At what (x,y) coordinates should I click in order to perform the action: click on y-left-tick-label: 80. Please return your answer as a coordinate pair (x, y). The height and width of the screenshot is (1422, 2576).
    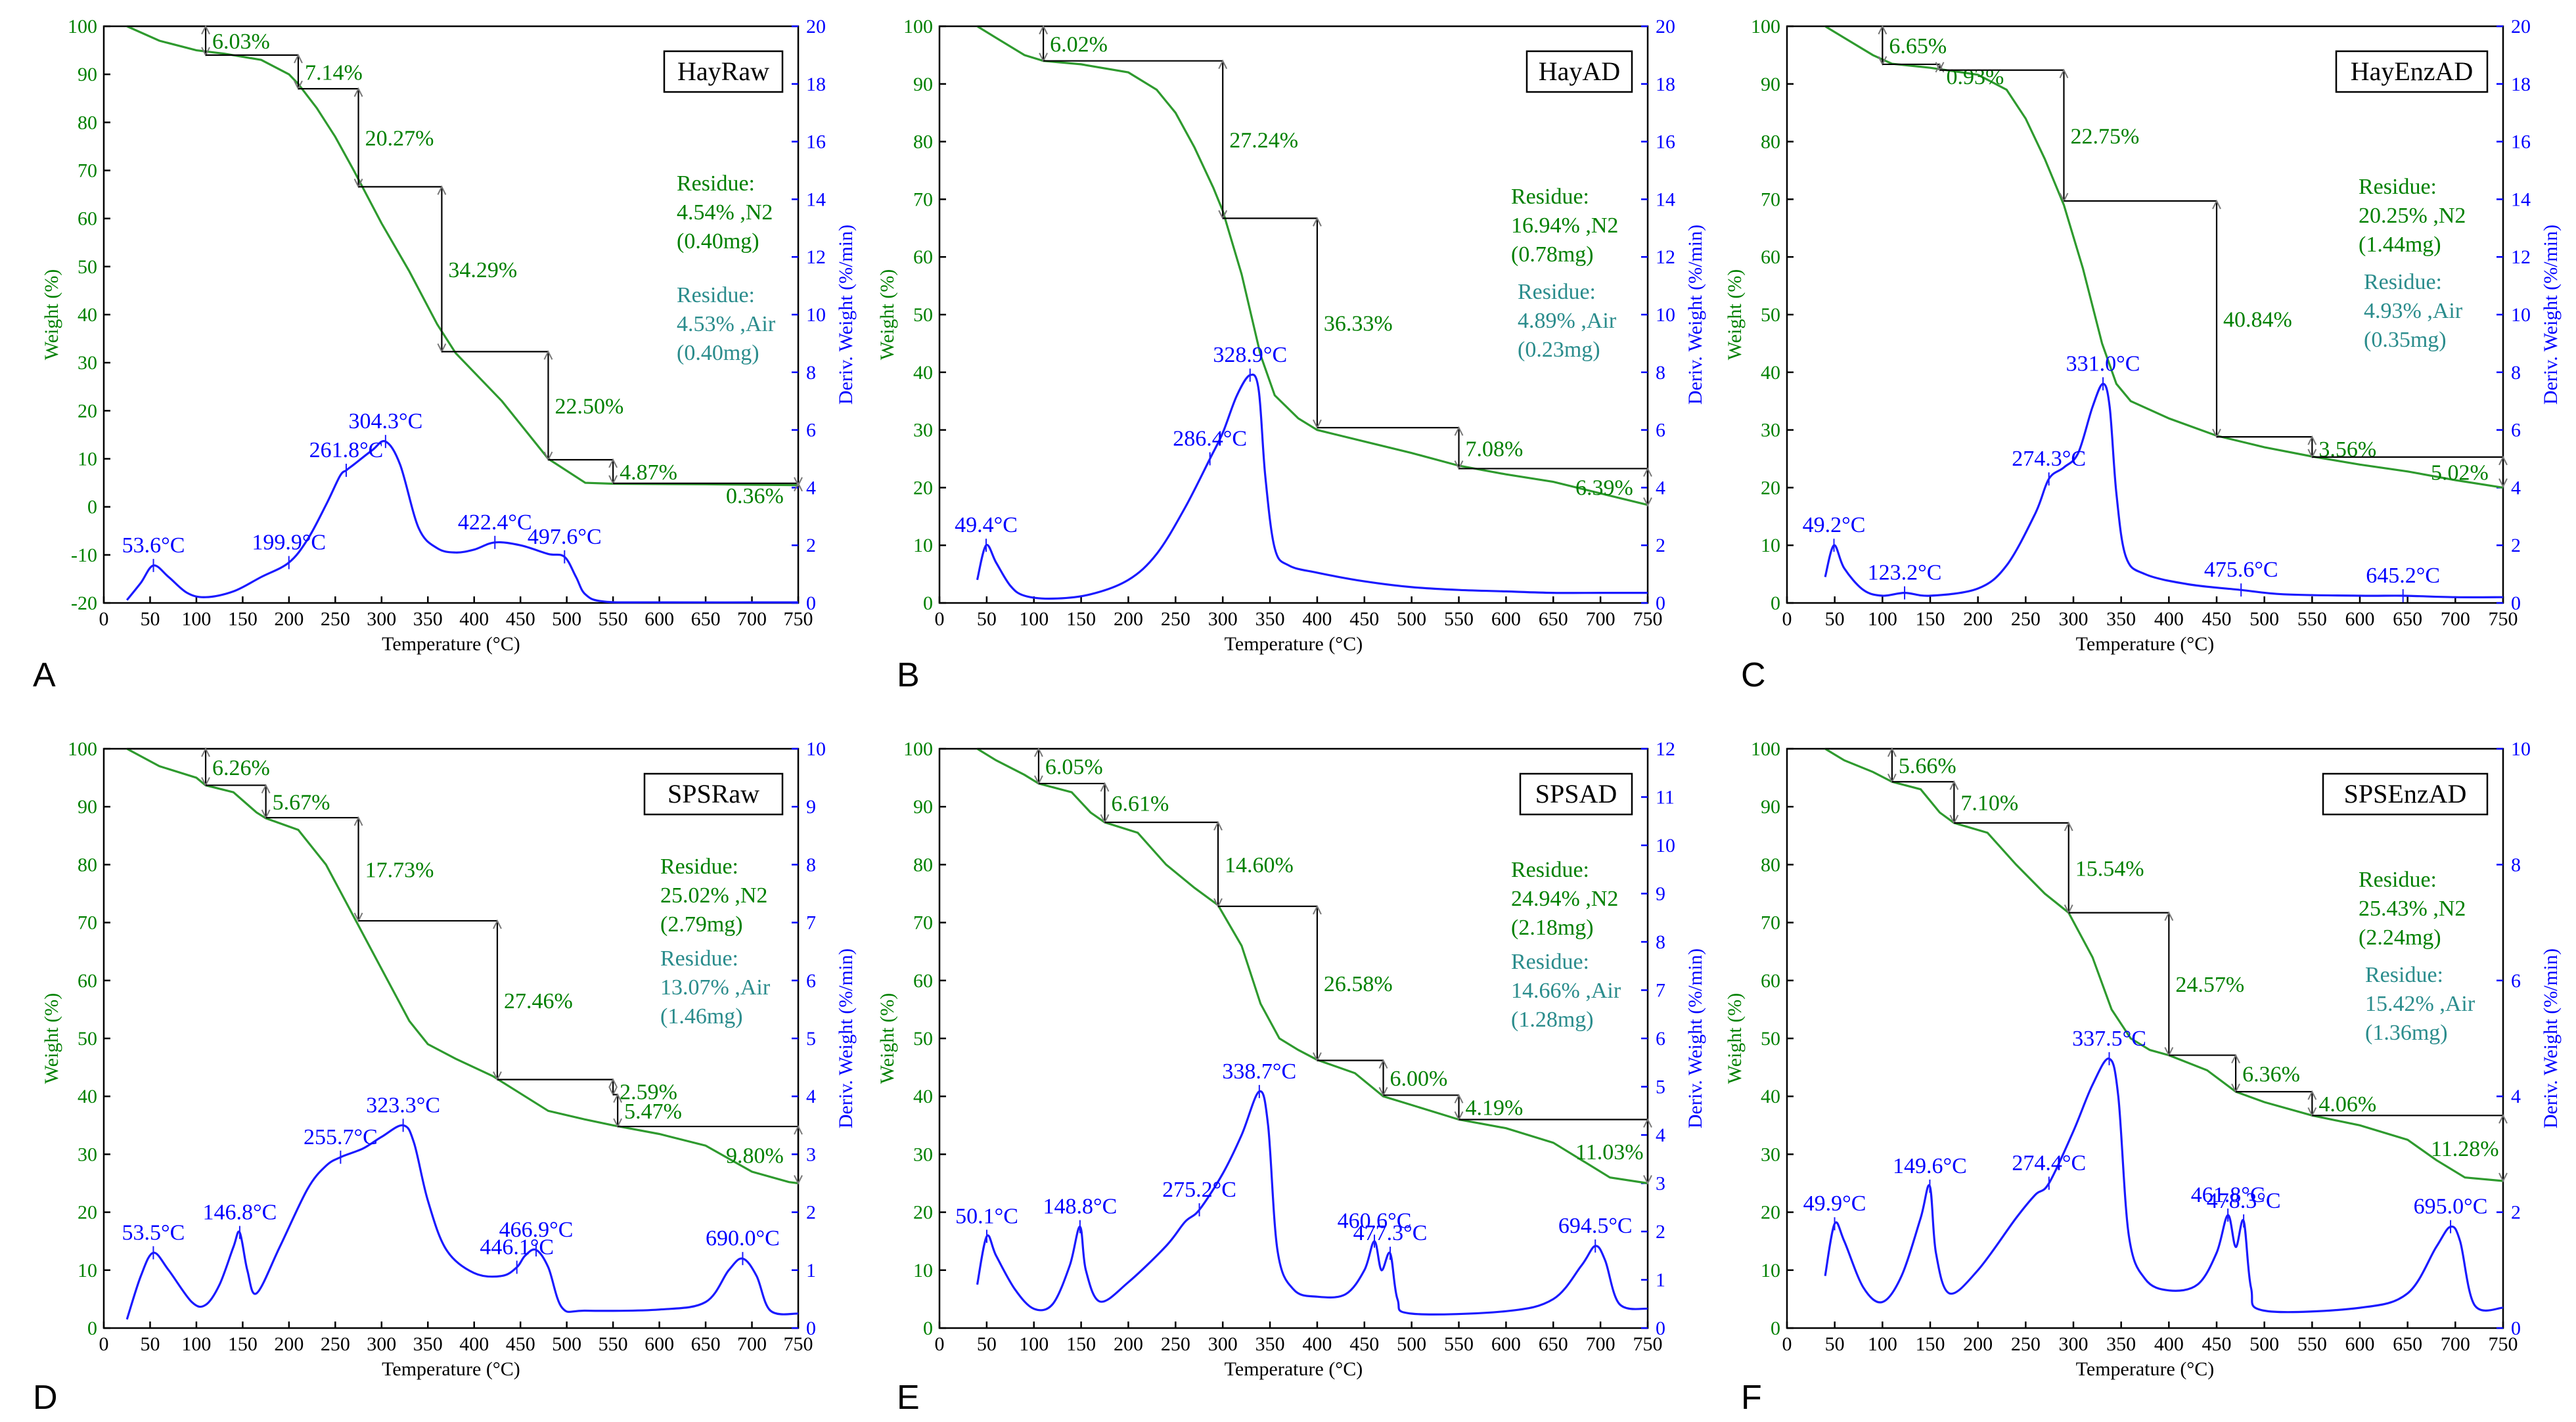
    Looking at the image, I should click on (1770, 142).